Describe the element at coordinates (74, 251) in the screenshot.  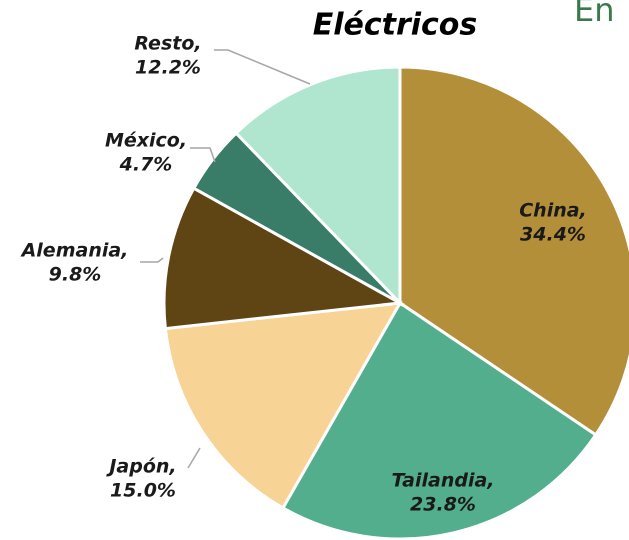
I see `slice-label: Alemania,` at that location.